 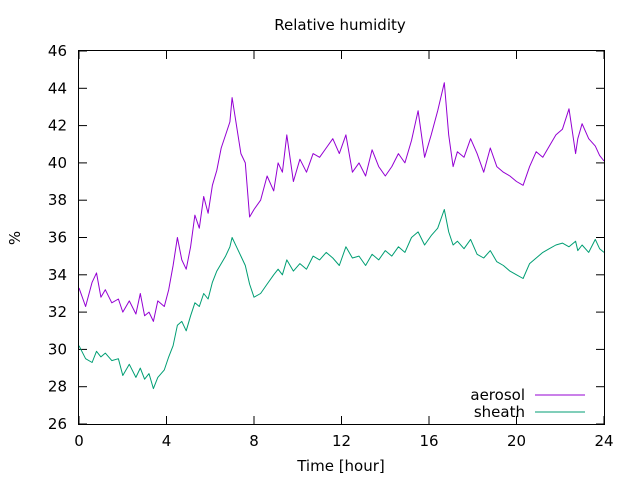 What do you see at coordinates (57, 88) in the screenshot?
I see `y-tick-label: 44` at bounding box center [57, 88].